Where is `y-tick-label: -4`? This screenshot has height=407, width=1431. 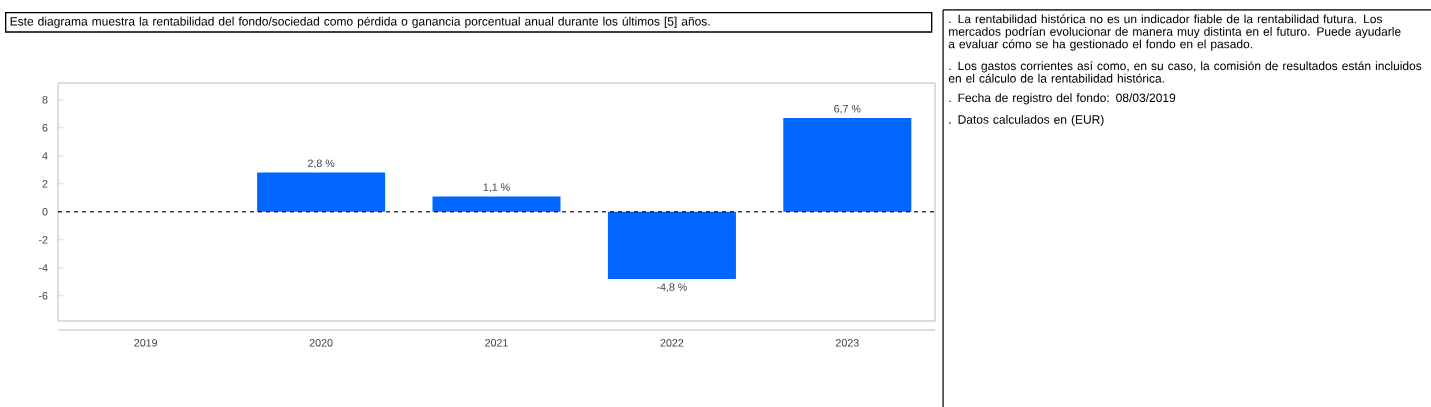
y-tick-label: -4 is located at coordinates (43, 268).